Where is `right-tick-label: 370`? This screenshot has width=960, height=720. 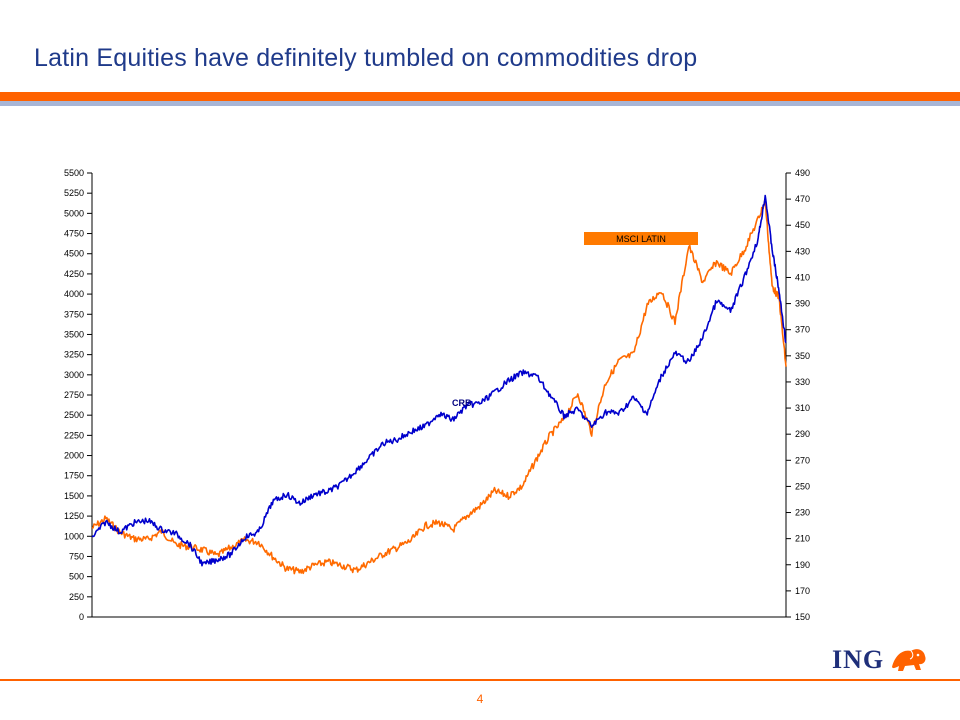
right-tick-label: 370 is located at coordinates (802, 330).